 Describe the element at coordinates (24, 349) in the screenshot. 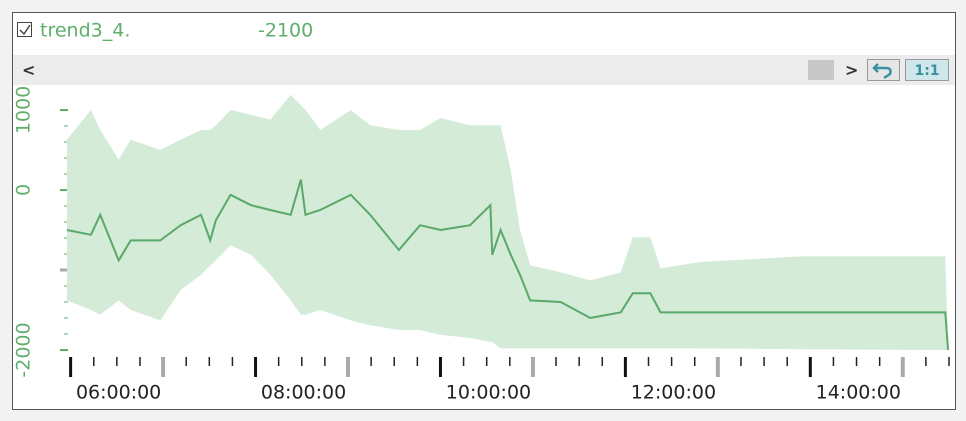

I see `y-tick-label: -2000` at that location.